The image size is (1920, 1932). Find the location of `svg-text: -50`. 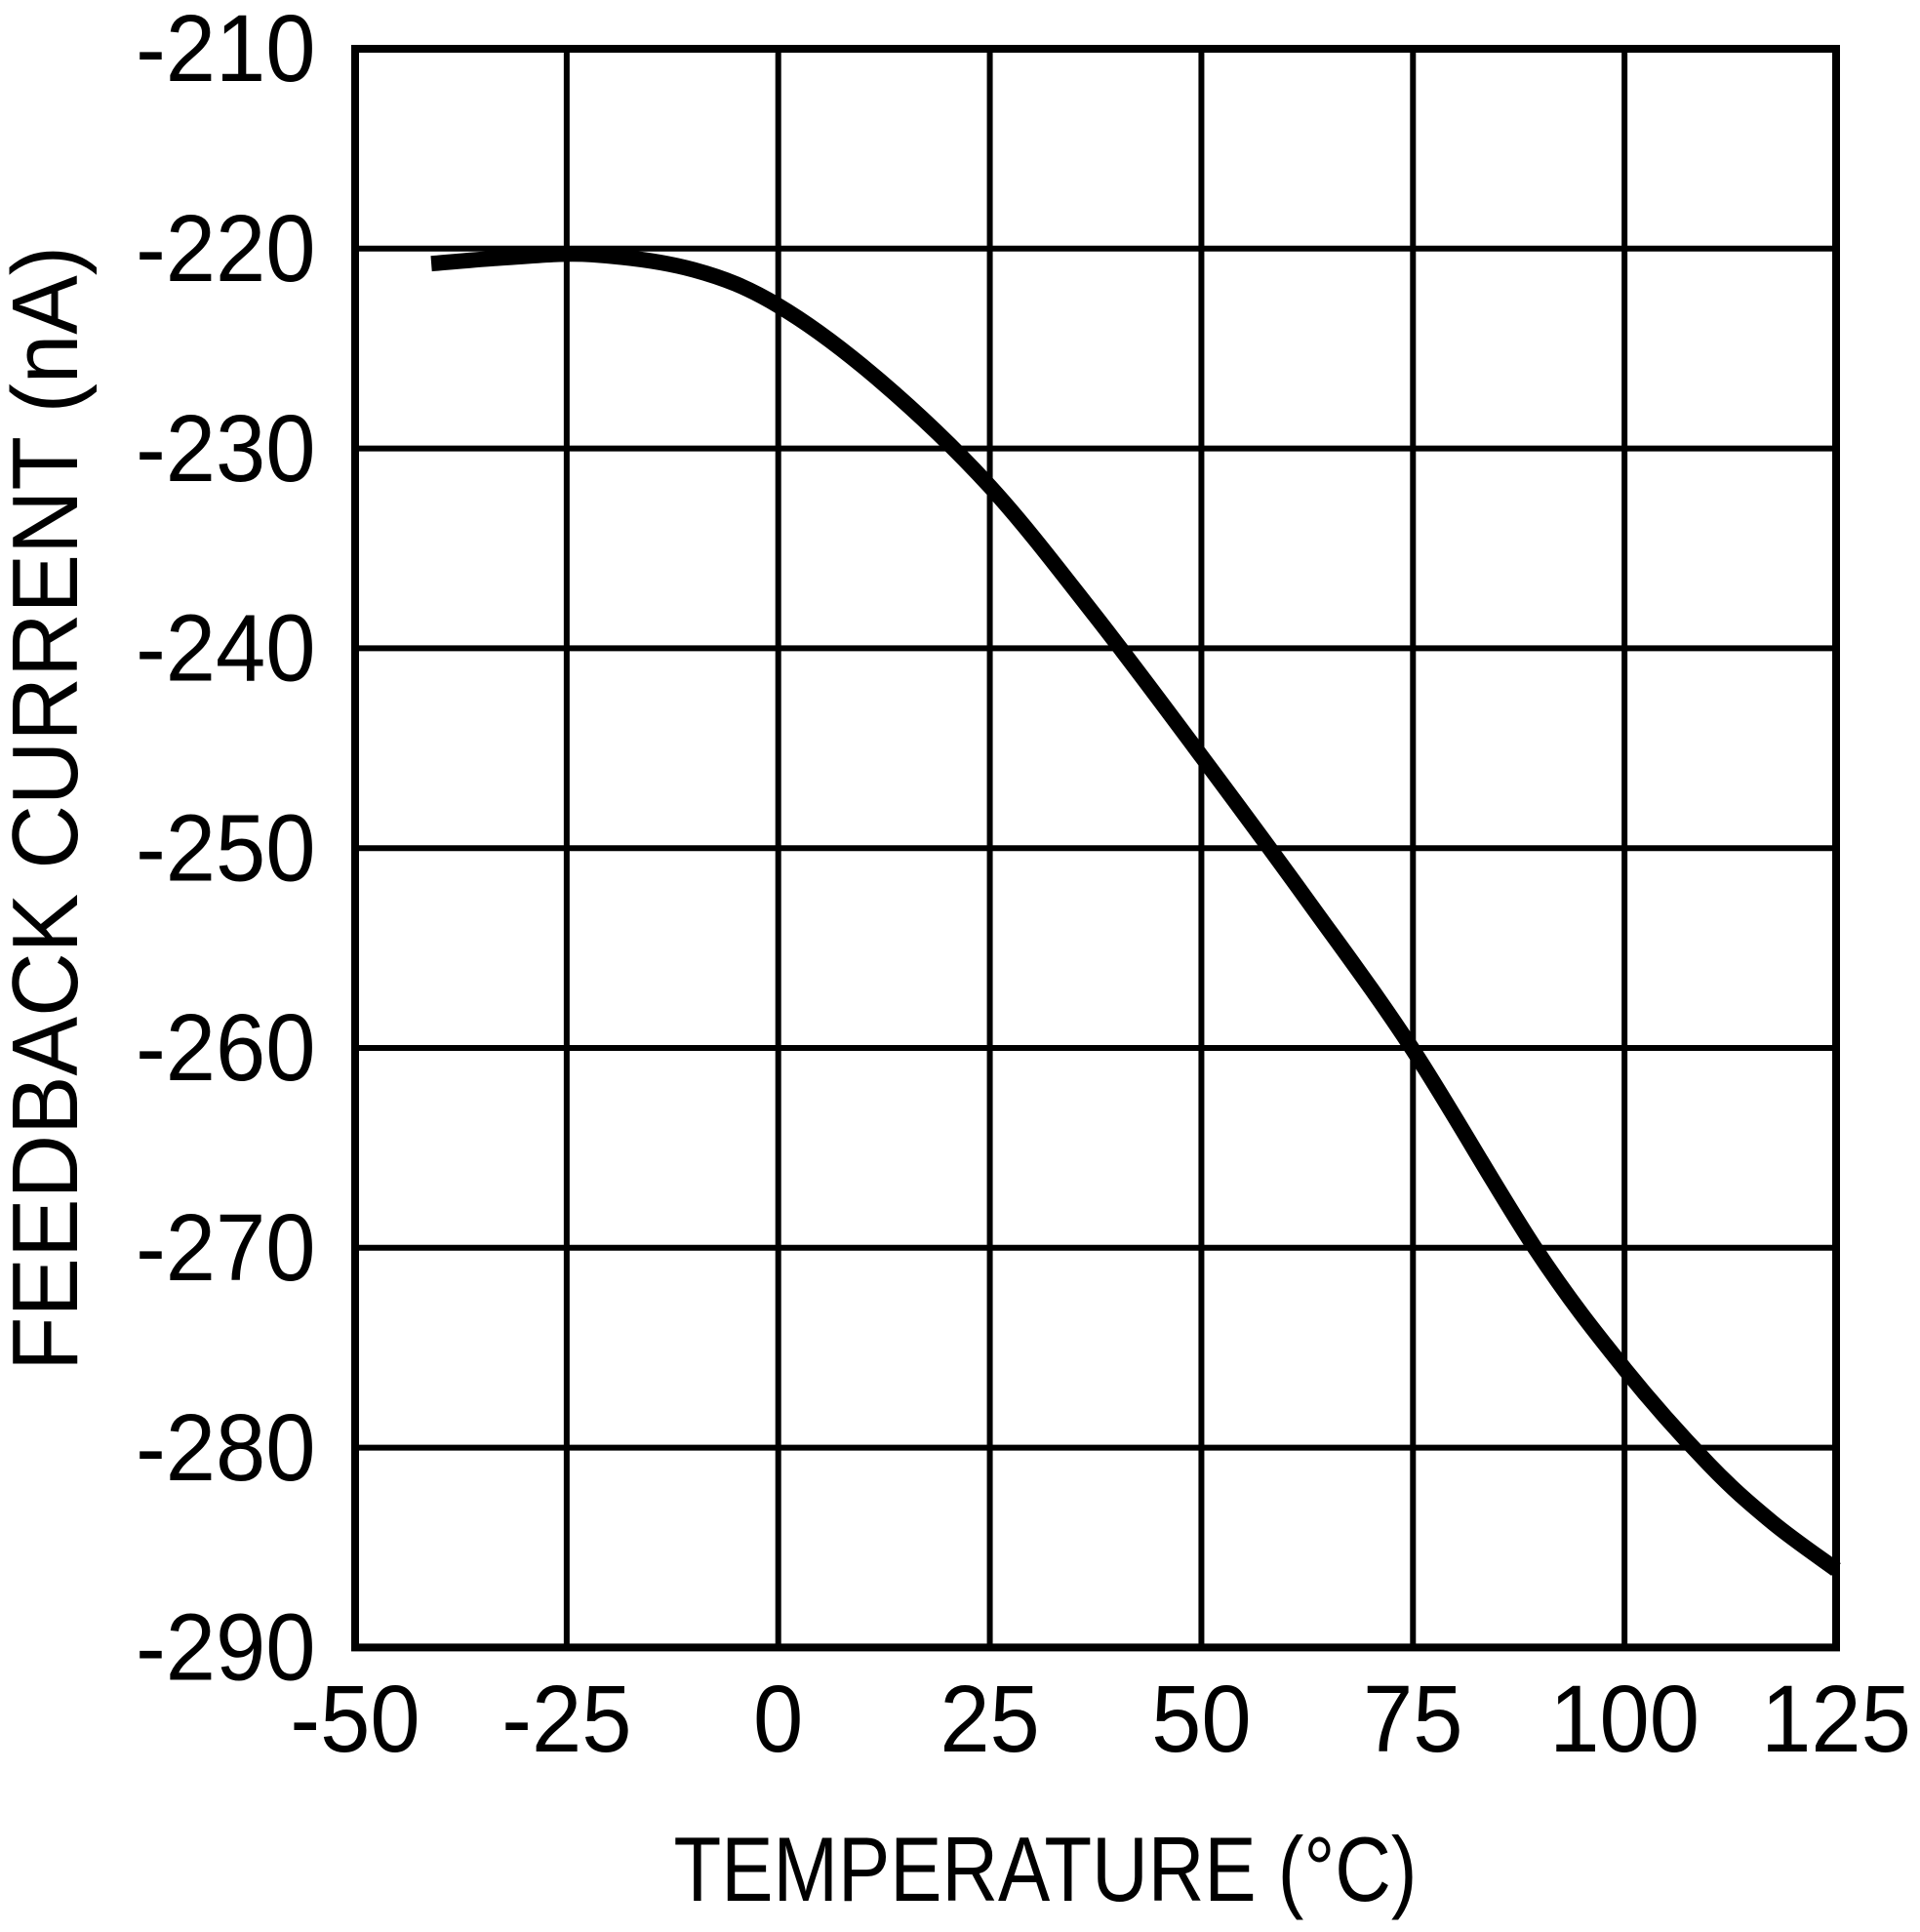

svg-text: -50 is located at coordinates (355, 1719).